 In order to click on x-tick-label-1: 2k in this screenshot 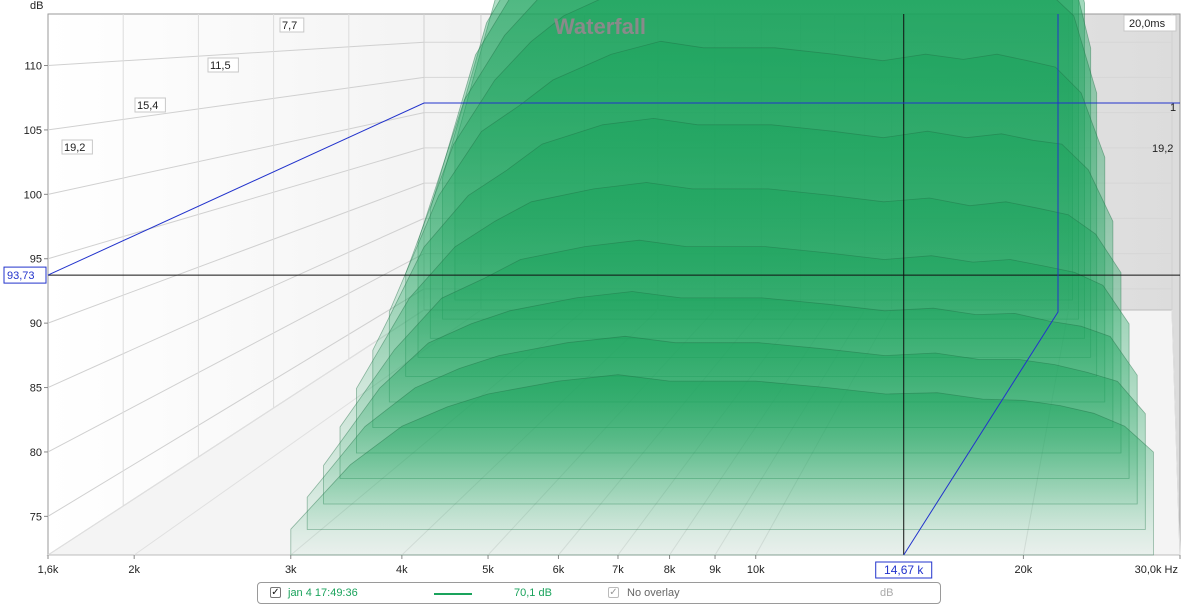, I will do `click(134, 570)`.